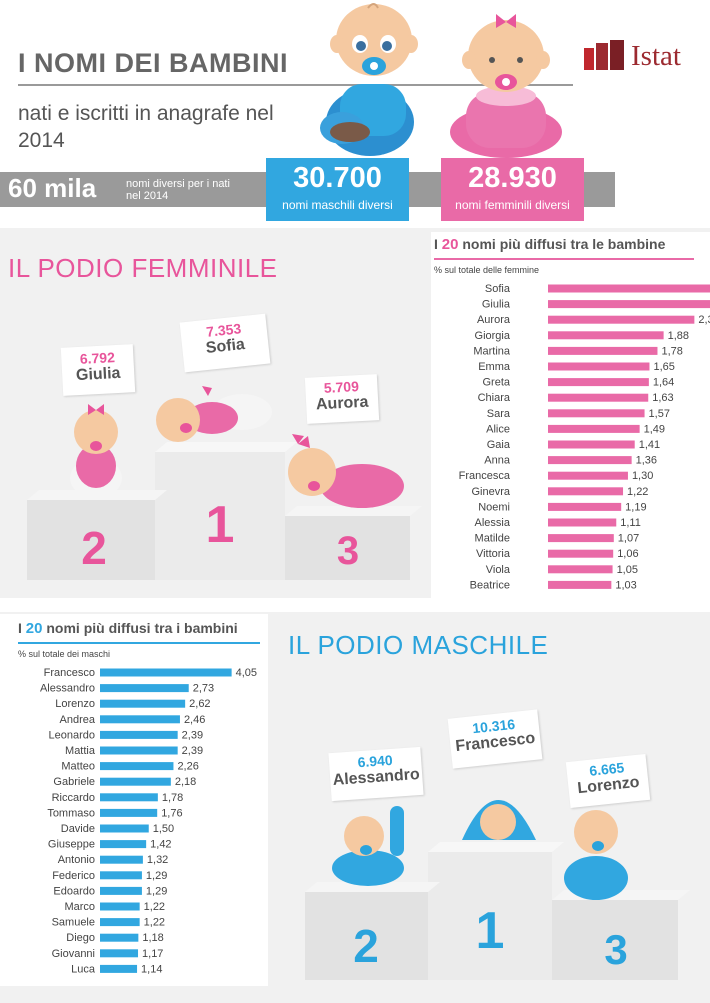 The height and width of the screenshot is (1003, 710). What do you see at coordinates (178, 190) in the screenshot?
I see `total-names-desc: nomi diversi per i nati nel 2014` at bounding box center [178, 190].